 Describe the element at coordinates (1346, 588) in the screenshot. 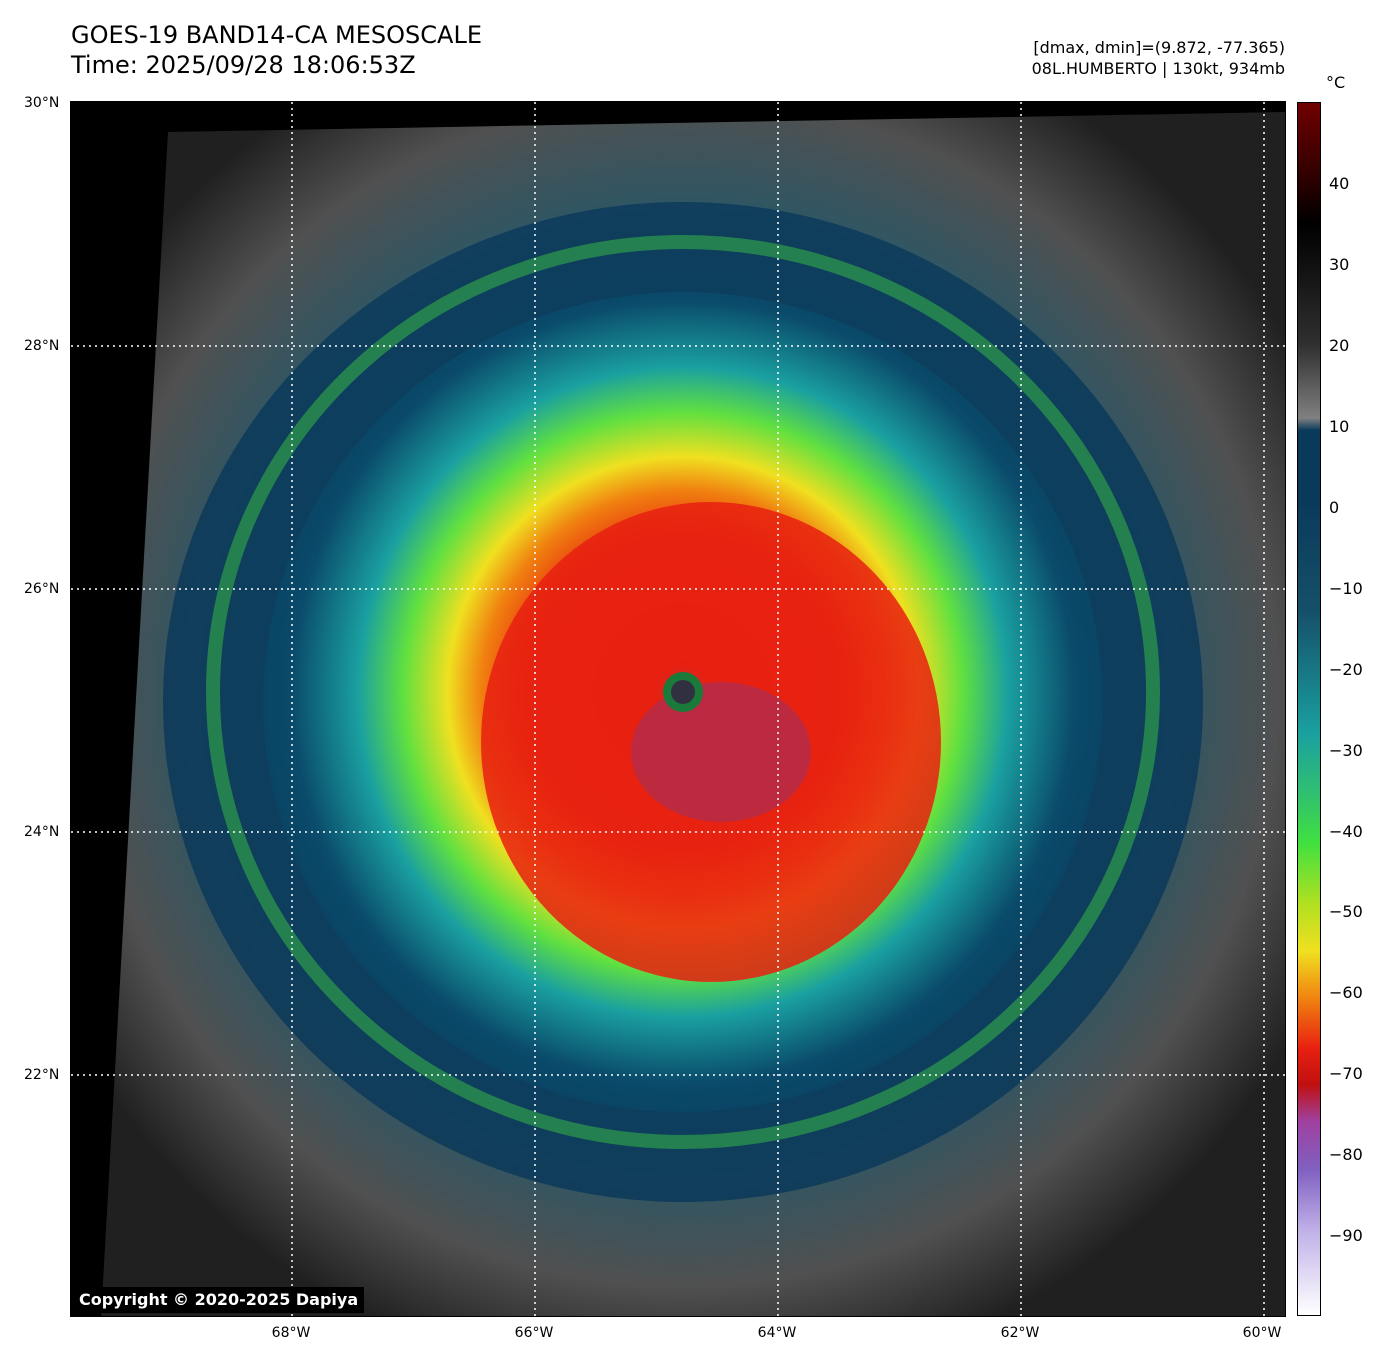

I see `colorbar-tick-minus10: −10` at that location.